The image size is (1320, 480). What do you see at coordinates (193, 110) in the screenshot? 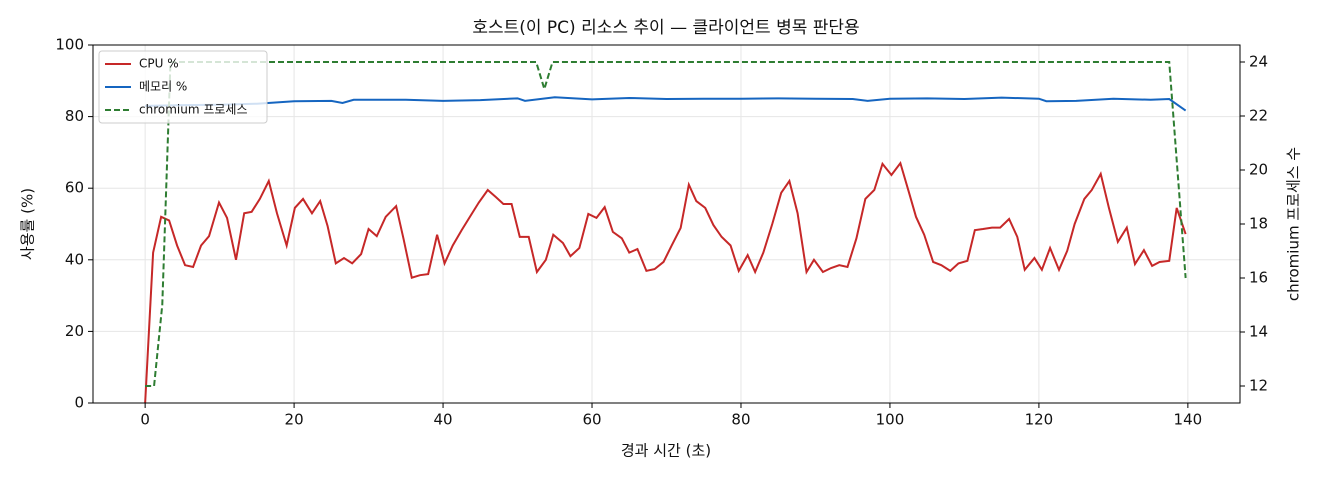
I see `legend-label: chromium 프로세스` at bounding box center [193, 110].